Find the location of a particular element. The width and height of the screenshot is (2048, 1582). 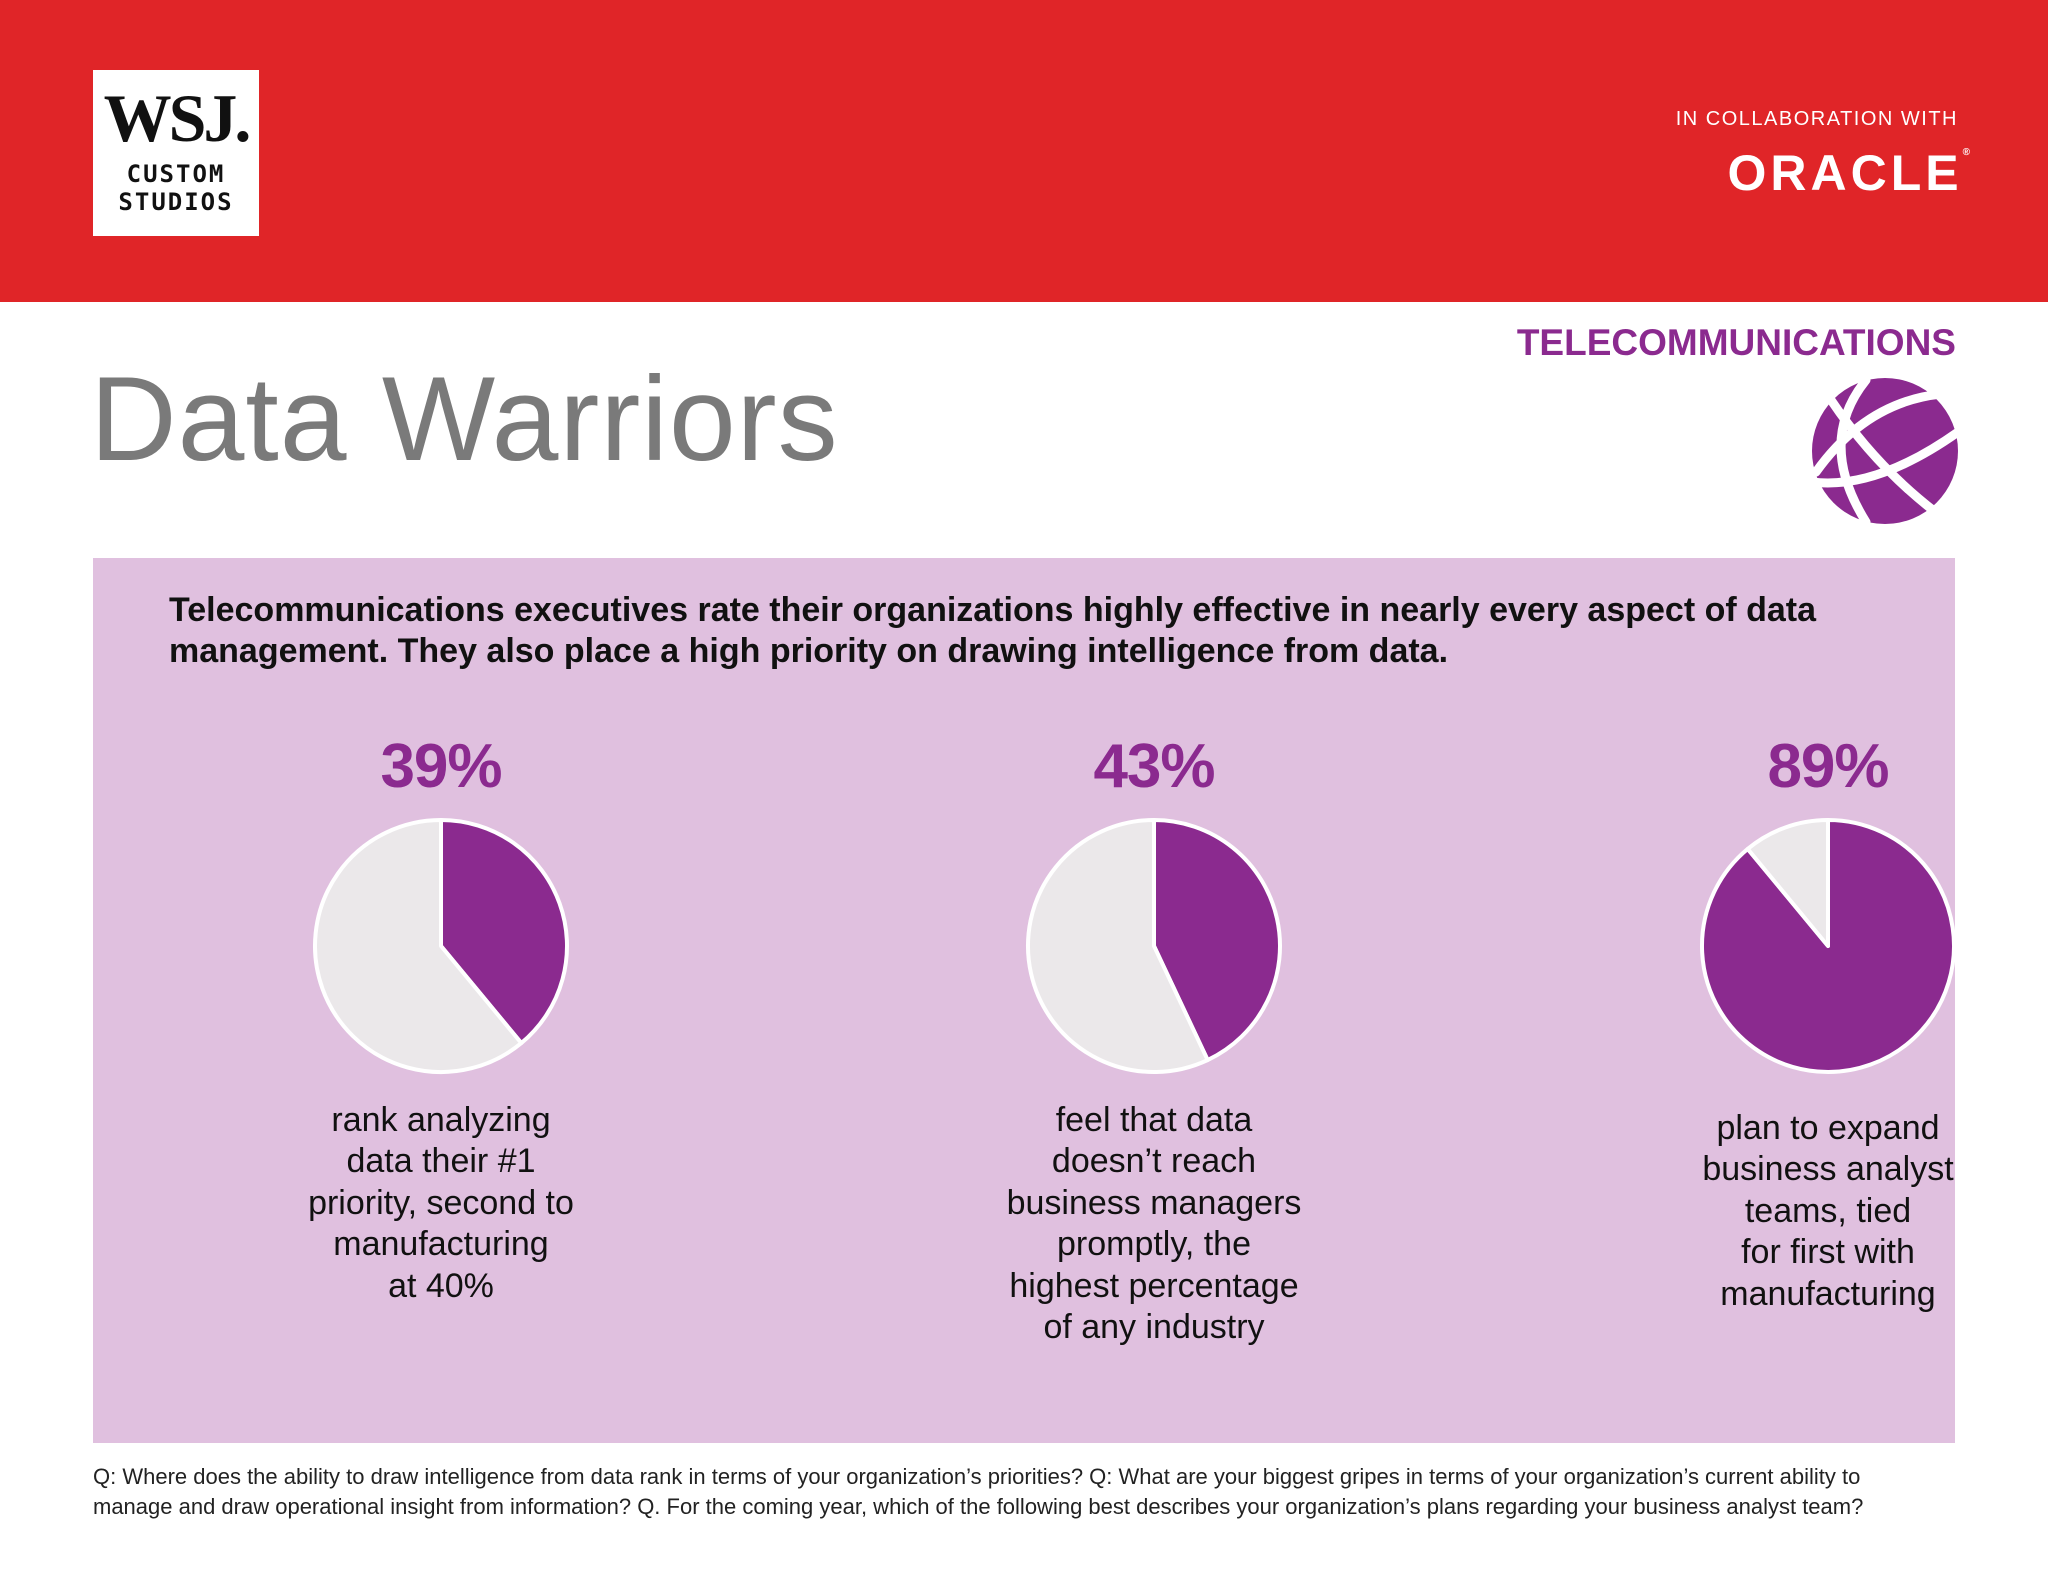

page-title: Data Warriors is located at coordinates (464, 419).